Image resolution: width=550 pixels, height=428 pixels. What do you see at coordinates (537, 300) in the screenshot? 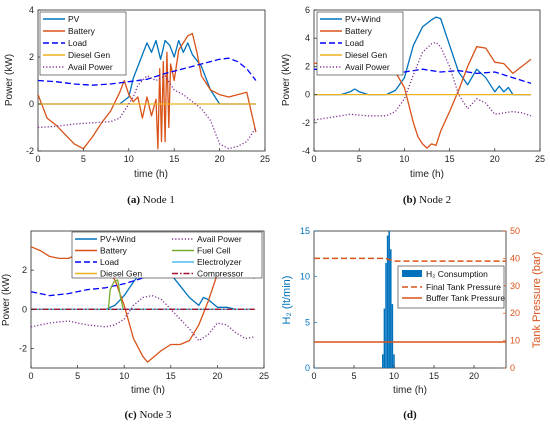
I see `panel-d-ylabel-right: Tank Pressure (bar)` at bounding box center [537, 300].